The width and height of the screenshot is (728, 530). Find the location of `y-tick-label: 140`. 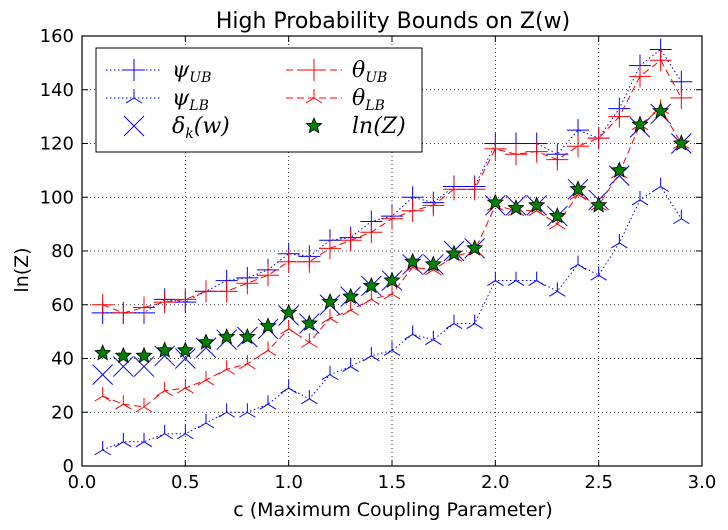

y-tick-label: 140 is located at coordinates (57, 90).